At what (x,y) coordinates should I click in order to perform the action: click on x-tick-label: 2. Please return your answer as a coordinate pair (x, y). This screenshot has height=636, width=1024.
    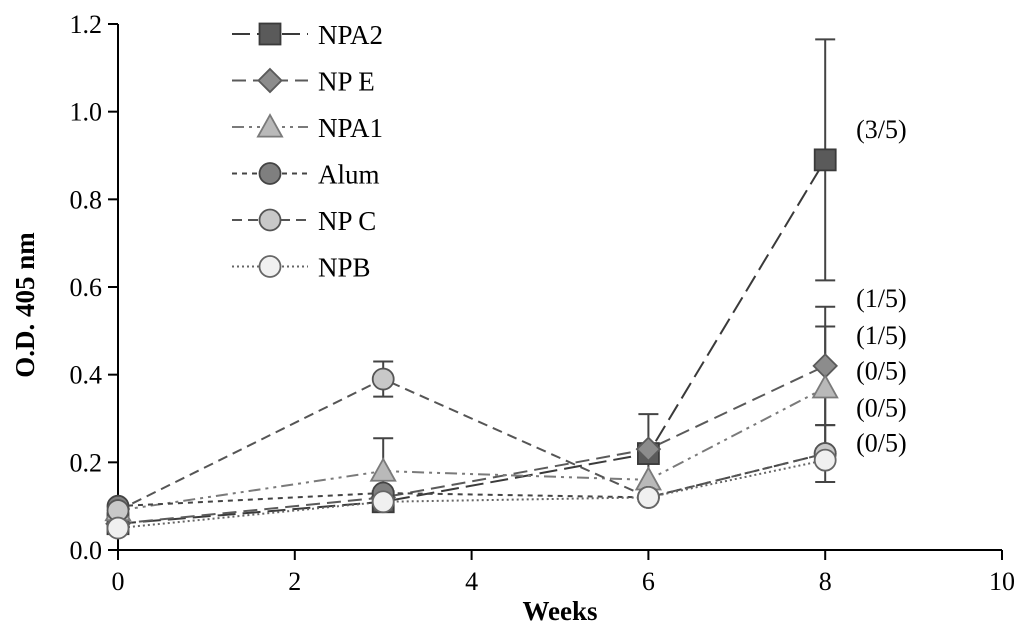
    Looking at the image, I should click on (294, 581).